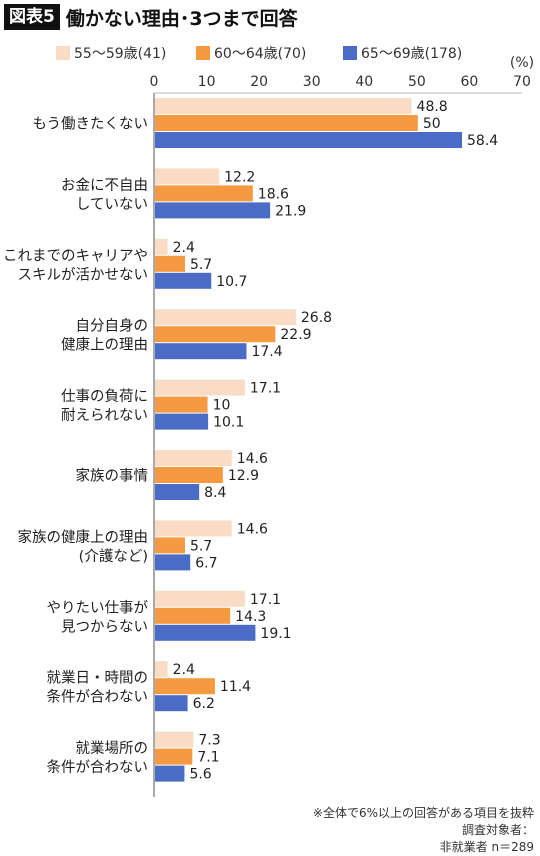 The height and width of the screenshot is (856, 540). I want to click on legend-label-1: 55〜59歳(41), so click(120, 54).